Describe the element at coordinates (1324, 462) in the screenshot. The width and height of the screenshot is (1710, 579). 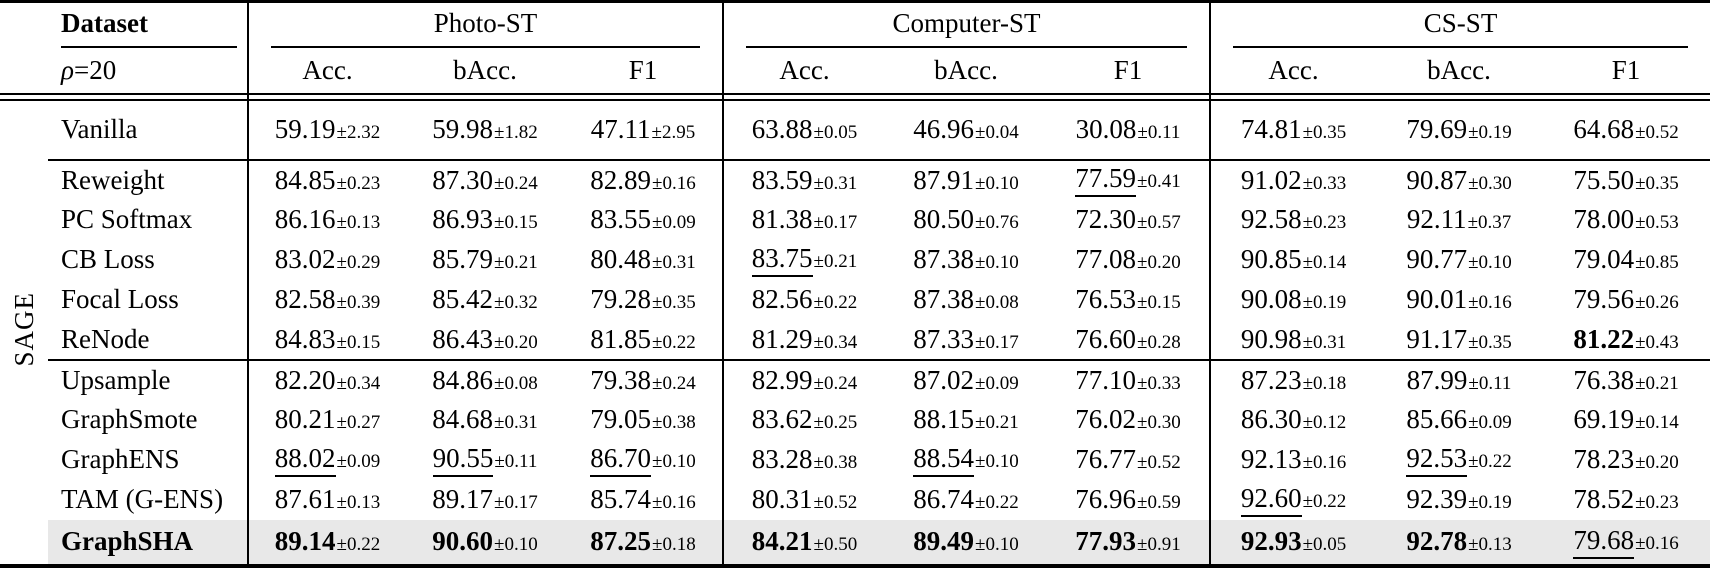
I see `metric-std: ±0.16` at that location.